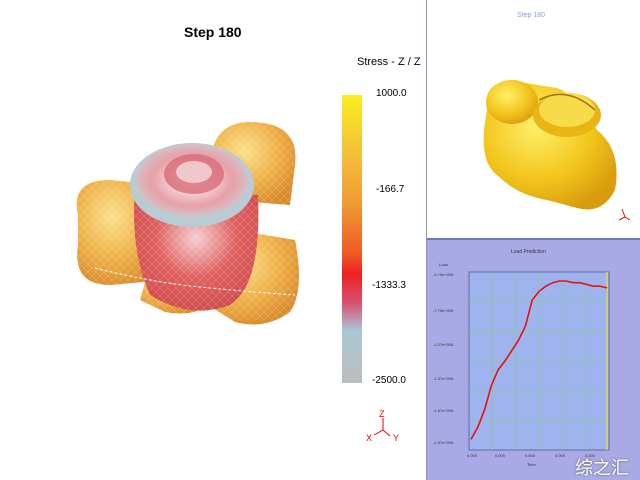 This screenshot has height=480, width=640. Describe the element at coordinates (624, 214) in the screenshot. I see `preview-axis-triad-icon` at that location.